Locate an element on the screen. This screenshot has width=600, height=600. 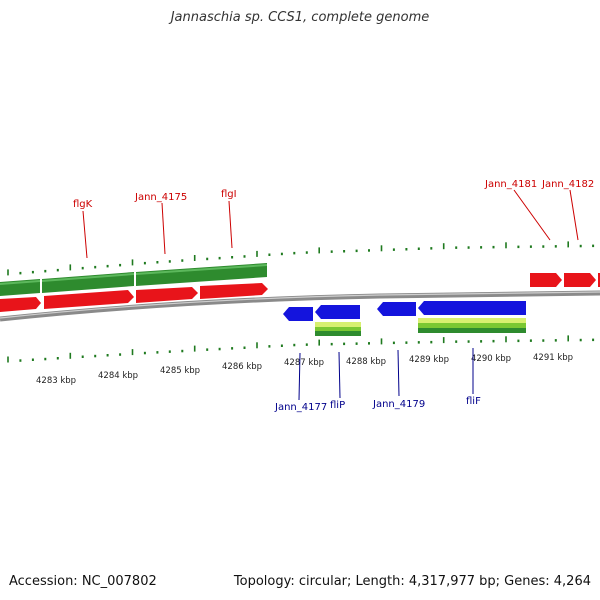
gene-label-flif: fliF is located at coordinates (473, 401).